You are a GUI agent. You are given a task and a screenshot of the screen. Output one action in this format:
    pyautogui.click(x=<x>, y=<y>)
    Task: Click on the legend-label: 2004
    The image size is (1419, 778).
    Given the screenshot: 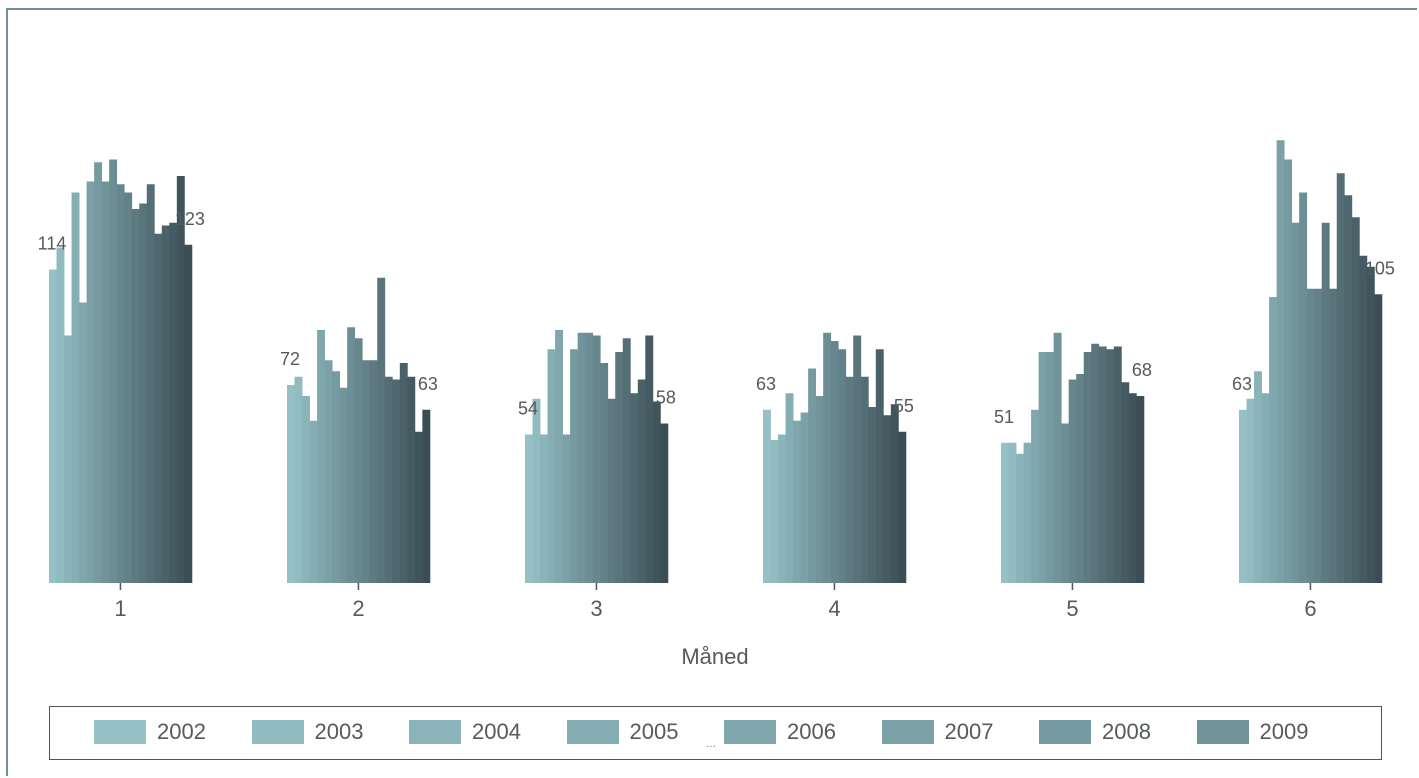 What is the action you would take?
    pyautogui.click(x=496, y=731)
    